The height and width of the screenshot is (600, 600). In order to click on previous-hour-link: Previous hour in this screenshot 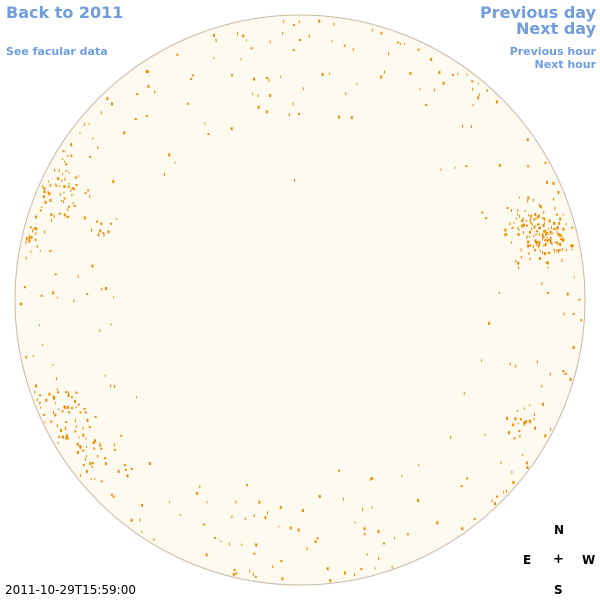, I will do `click(552, 51)`.